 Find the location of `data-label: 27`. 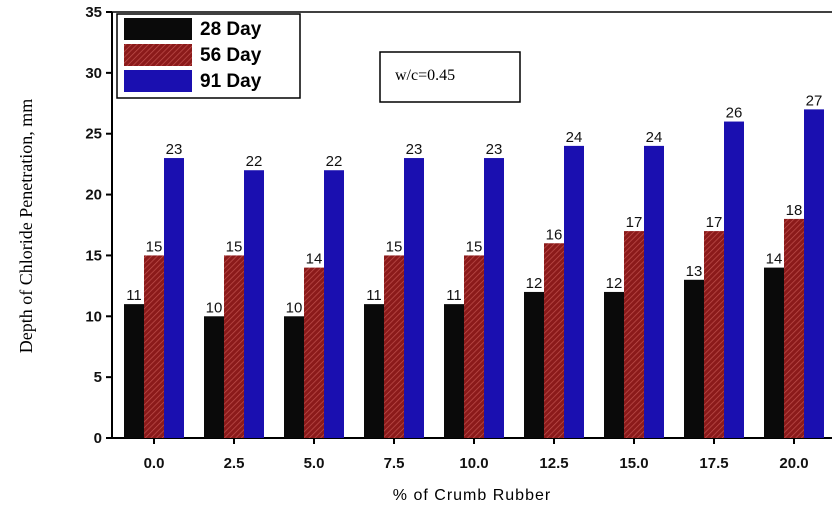

data-label: 27 is located at coordinates (814, 100).